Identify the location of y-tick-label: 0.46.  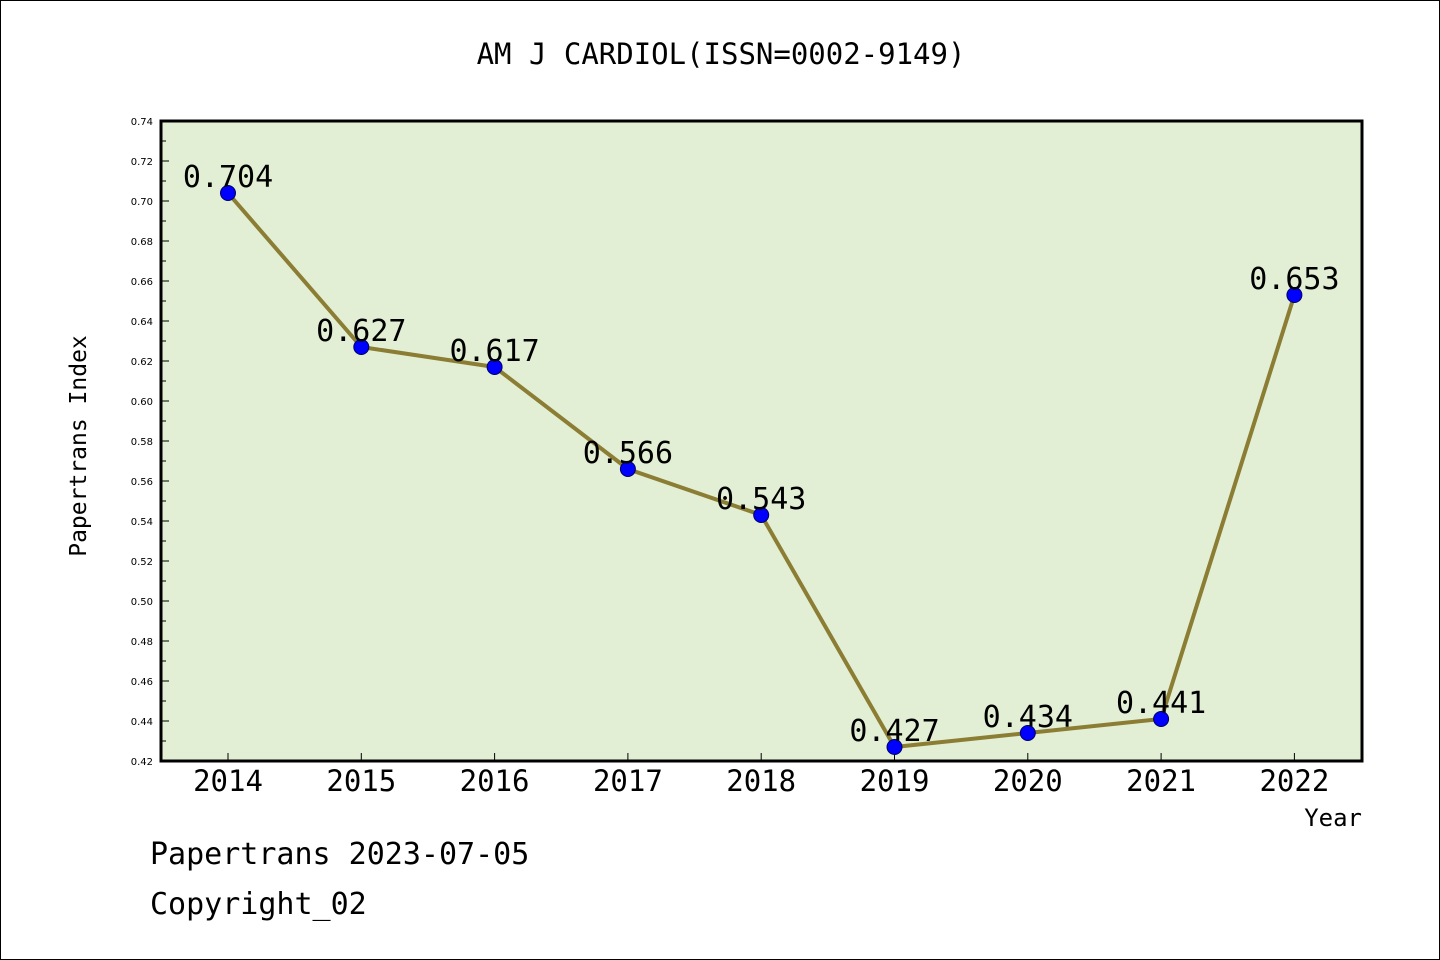
(142, 682).